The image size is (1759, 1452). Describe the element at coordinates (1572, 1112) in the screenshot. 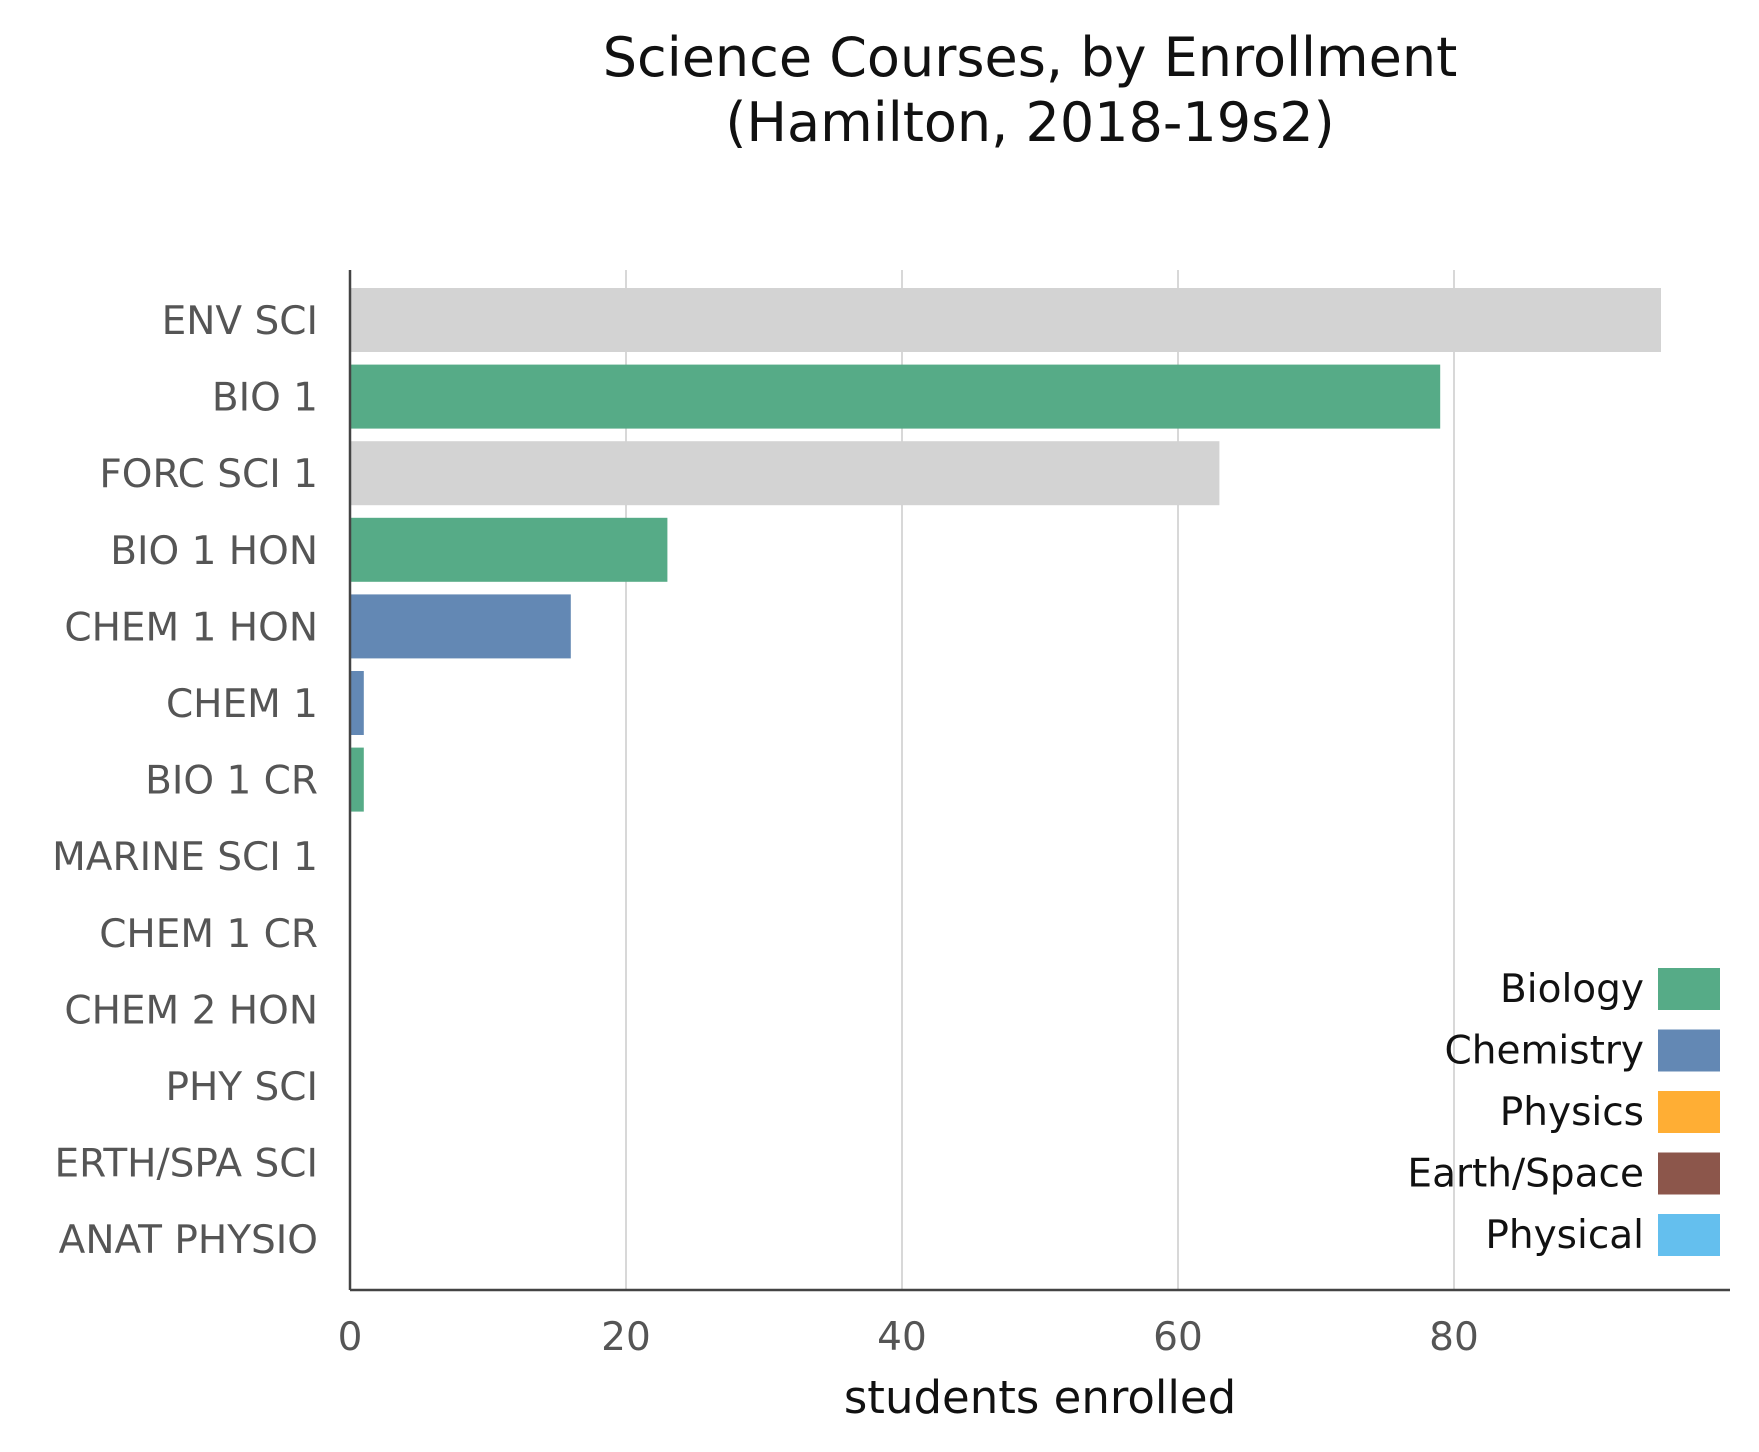

I see `legend-label-physics: Physics` at that location.